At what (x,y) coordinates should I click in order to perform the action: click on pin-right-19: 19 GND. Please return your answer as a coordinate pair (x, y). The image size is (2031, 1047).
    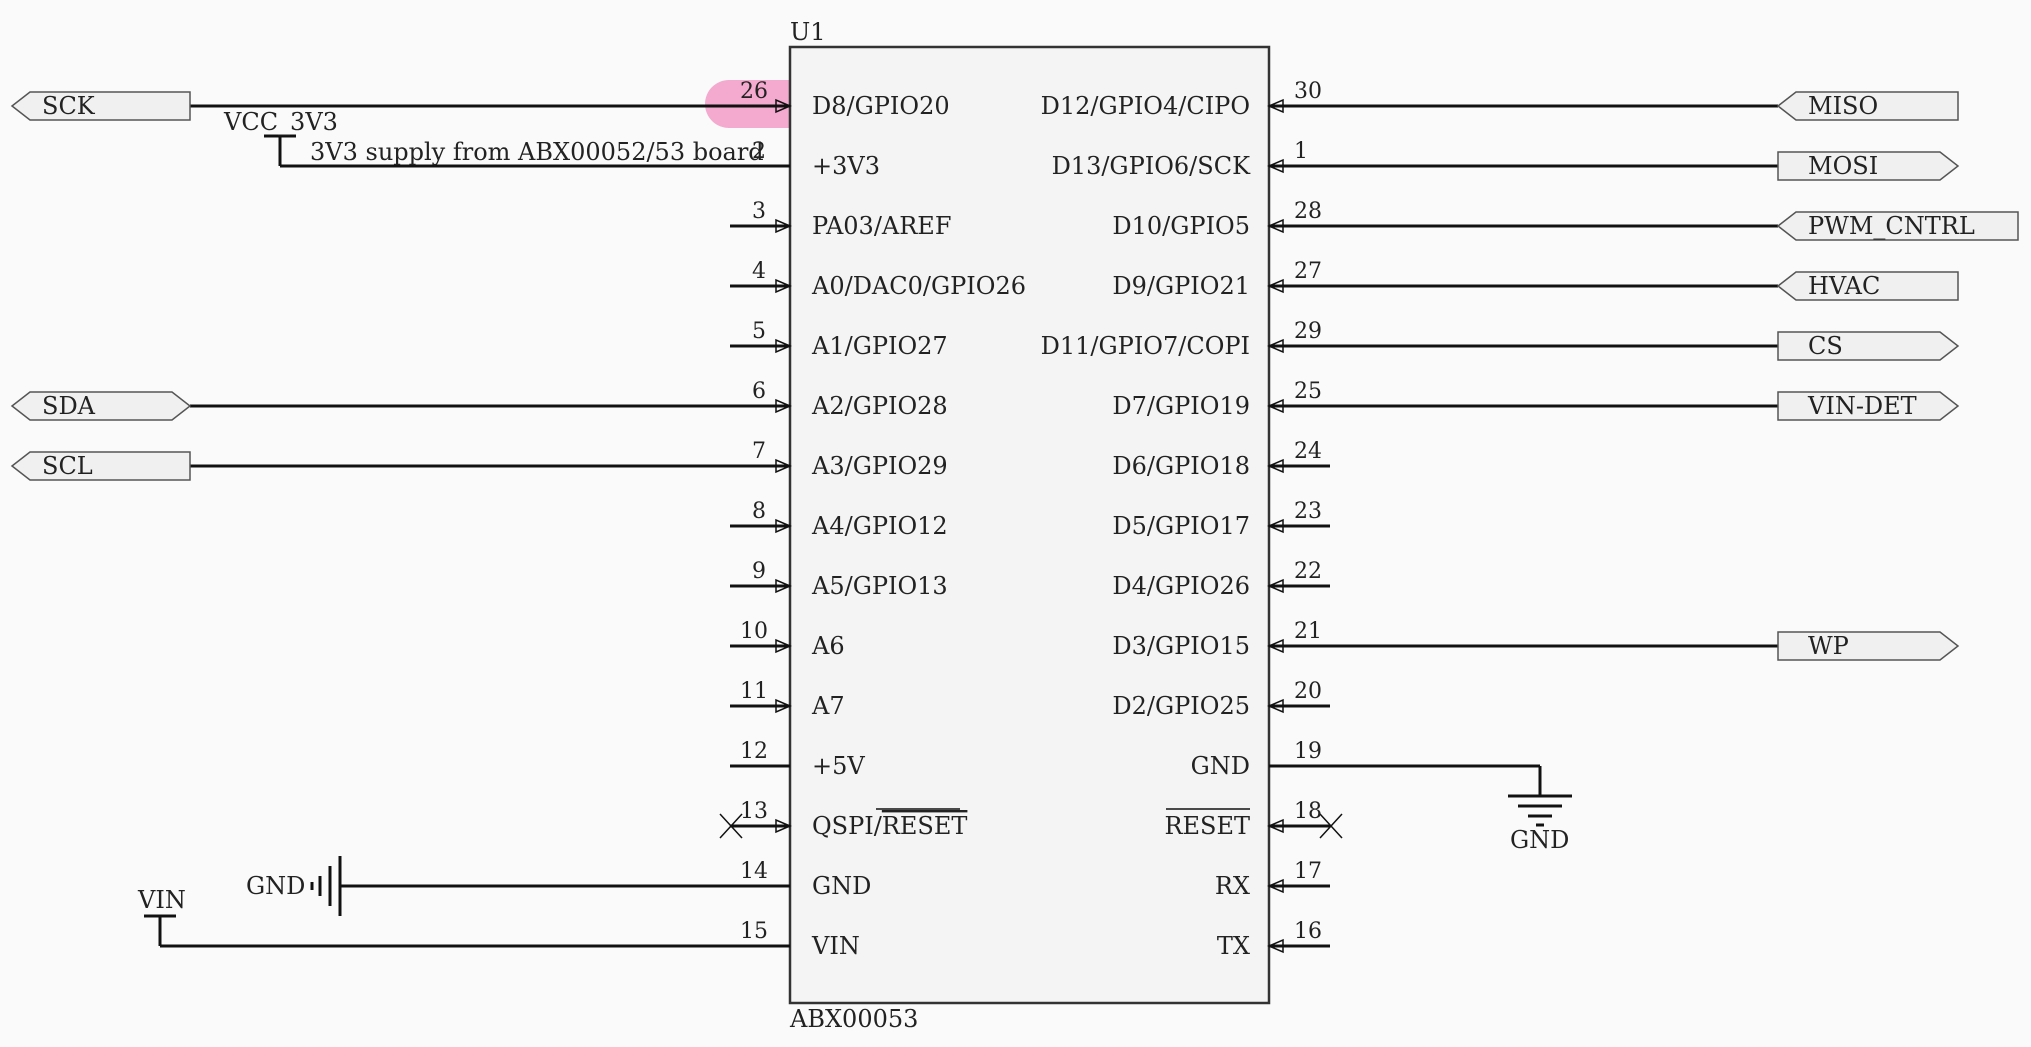
    Looking at the image, I should click on (1260, 759).